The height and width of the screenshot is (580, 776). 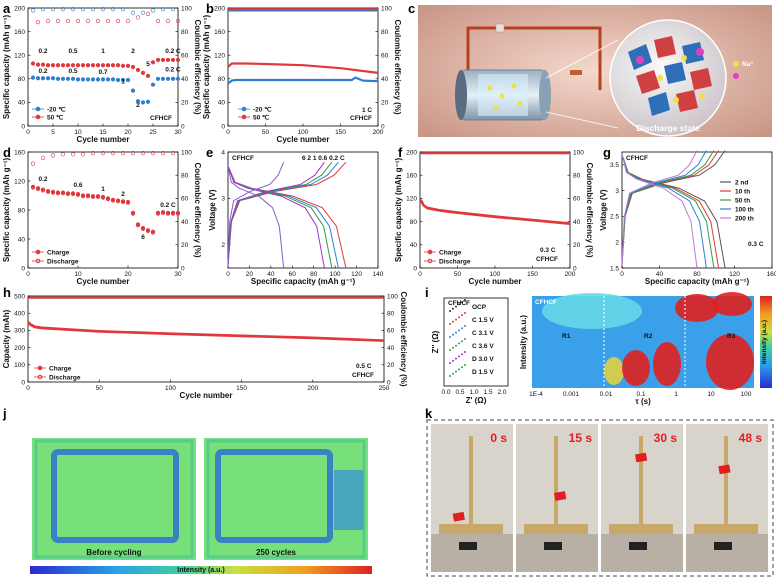 What do you see at coordinates (100, 388) in the screenshot?
I see `h-x-tick-label: 50` at bounding box center [100, 388].